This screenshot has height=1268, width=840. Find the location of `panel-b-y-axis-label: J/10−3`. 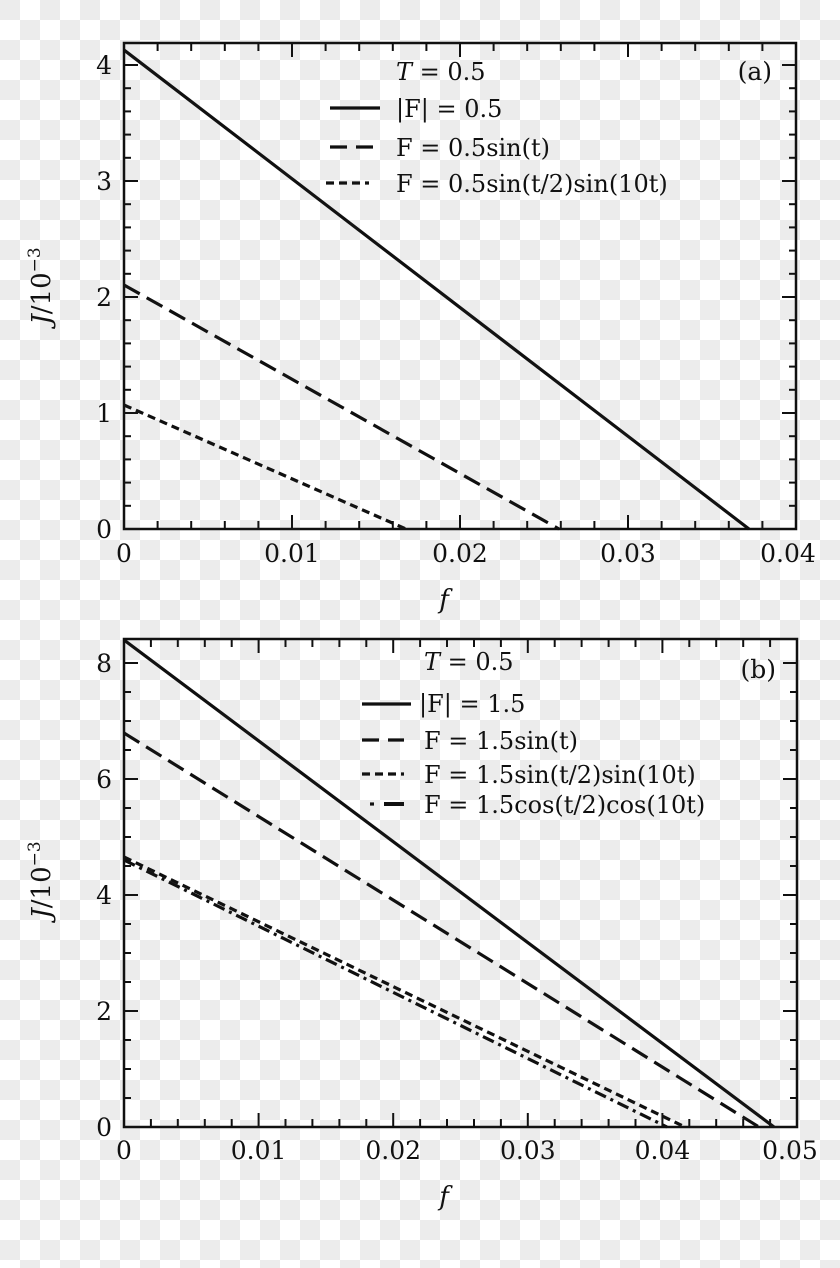

panel-b-y-axis-label: J/10−3 is located at coordinates (41, 882).